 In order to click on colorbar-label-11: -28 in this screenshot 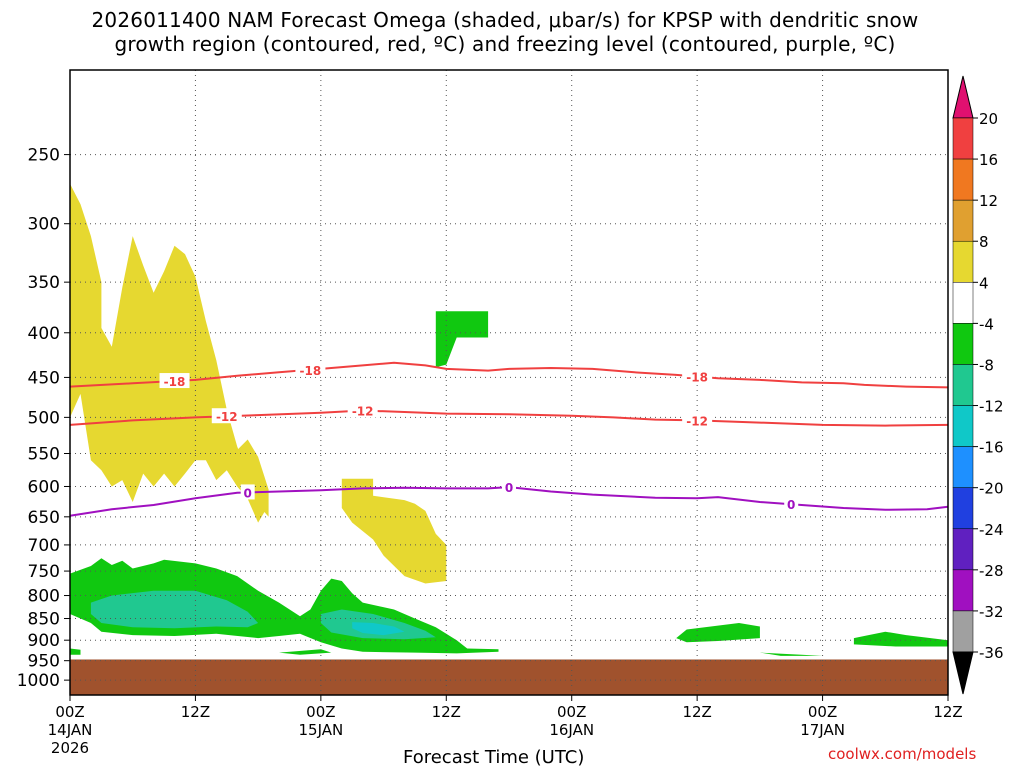, I will do `click(991, 571)`.